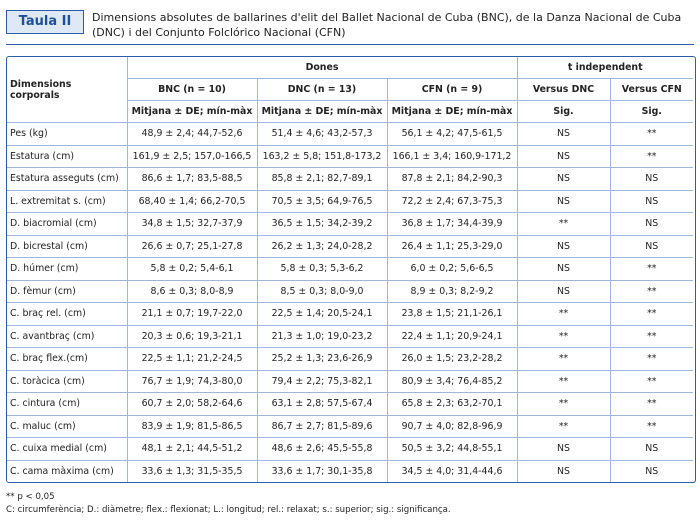 The height and width of the screenshot is (526, 700). I want to click on cell: 25,2 ± 1,3; 23,6-26,9, so click(322, 359).